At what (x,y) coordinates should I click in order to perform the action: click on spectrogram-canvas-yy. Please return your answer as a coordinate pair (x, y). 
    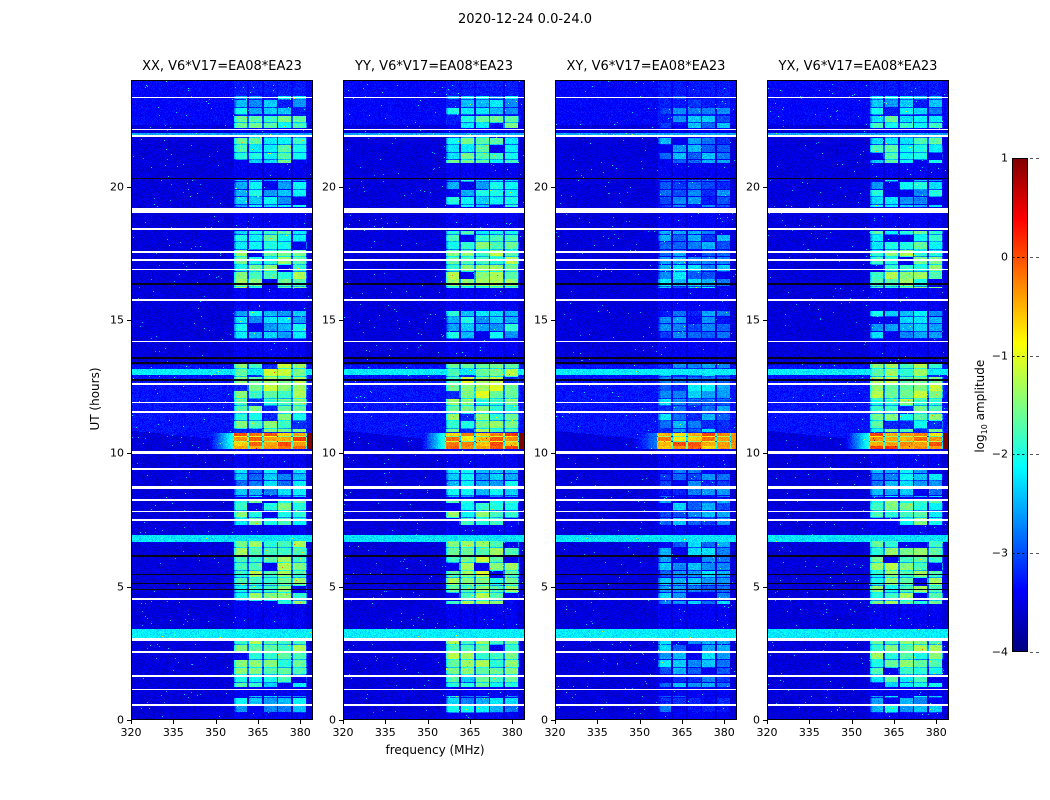
    Looking at the image, I should click on (434, 400).